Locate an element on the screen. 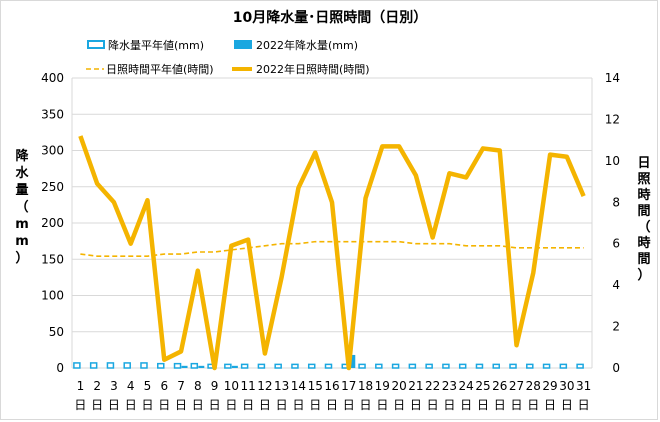  left-tick-label: 150 is located at coordinates (52, 259).